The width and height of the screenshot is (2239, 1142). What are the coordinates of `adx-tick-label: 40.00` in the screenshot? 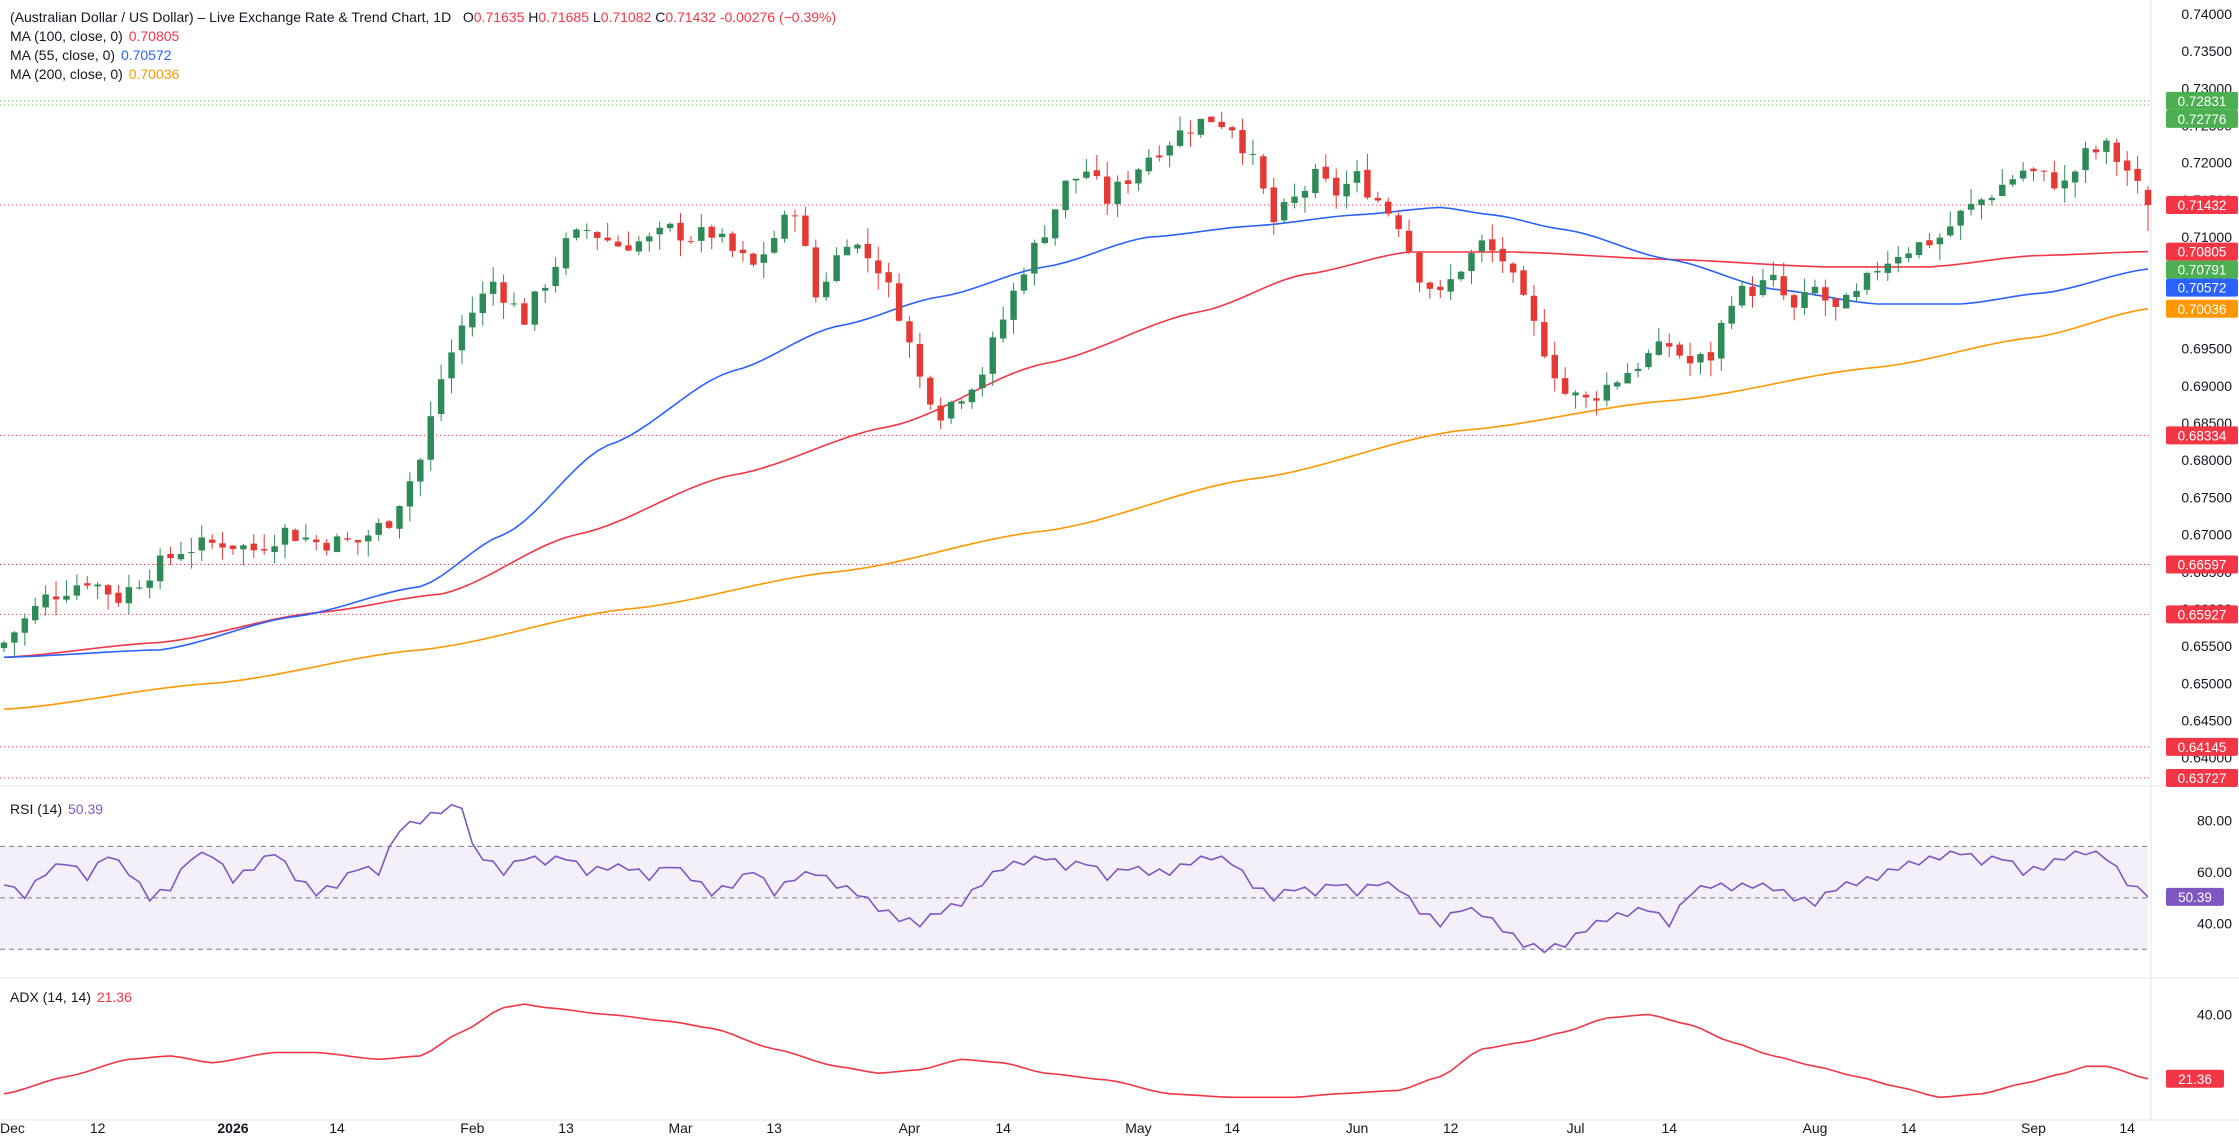 It's located at (2214, 1015).